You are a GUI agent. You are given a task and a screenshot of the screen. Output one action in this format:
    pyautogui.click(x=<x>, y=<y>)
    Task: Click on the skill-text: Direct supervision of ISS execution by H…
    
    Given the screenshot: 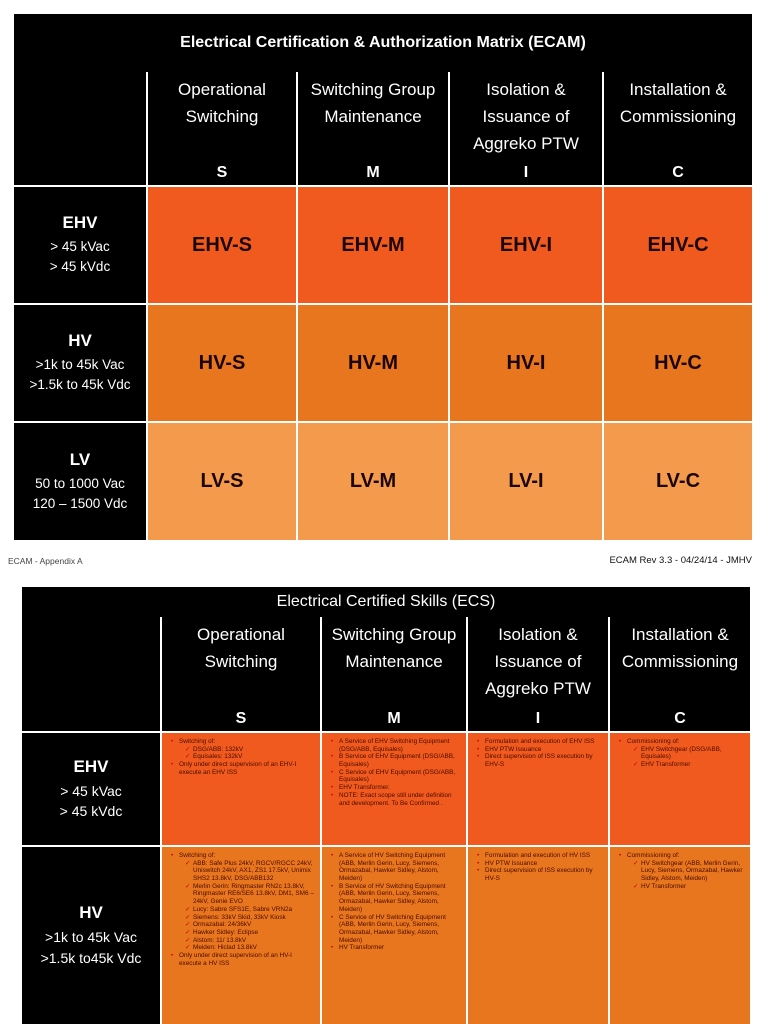 What is the action you would take?
    pyautogui.click(x=539, y=875)
    